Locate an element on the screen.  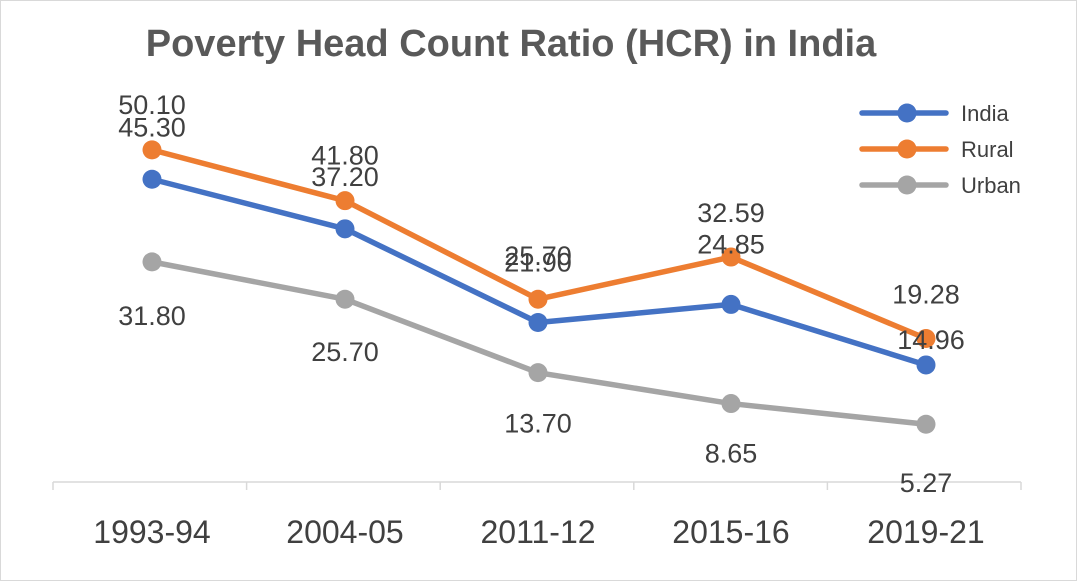
data-label-rural: 32.59 is located at coordinates (731, 213).